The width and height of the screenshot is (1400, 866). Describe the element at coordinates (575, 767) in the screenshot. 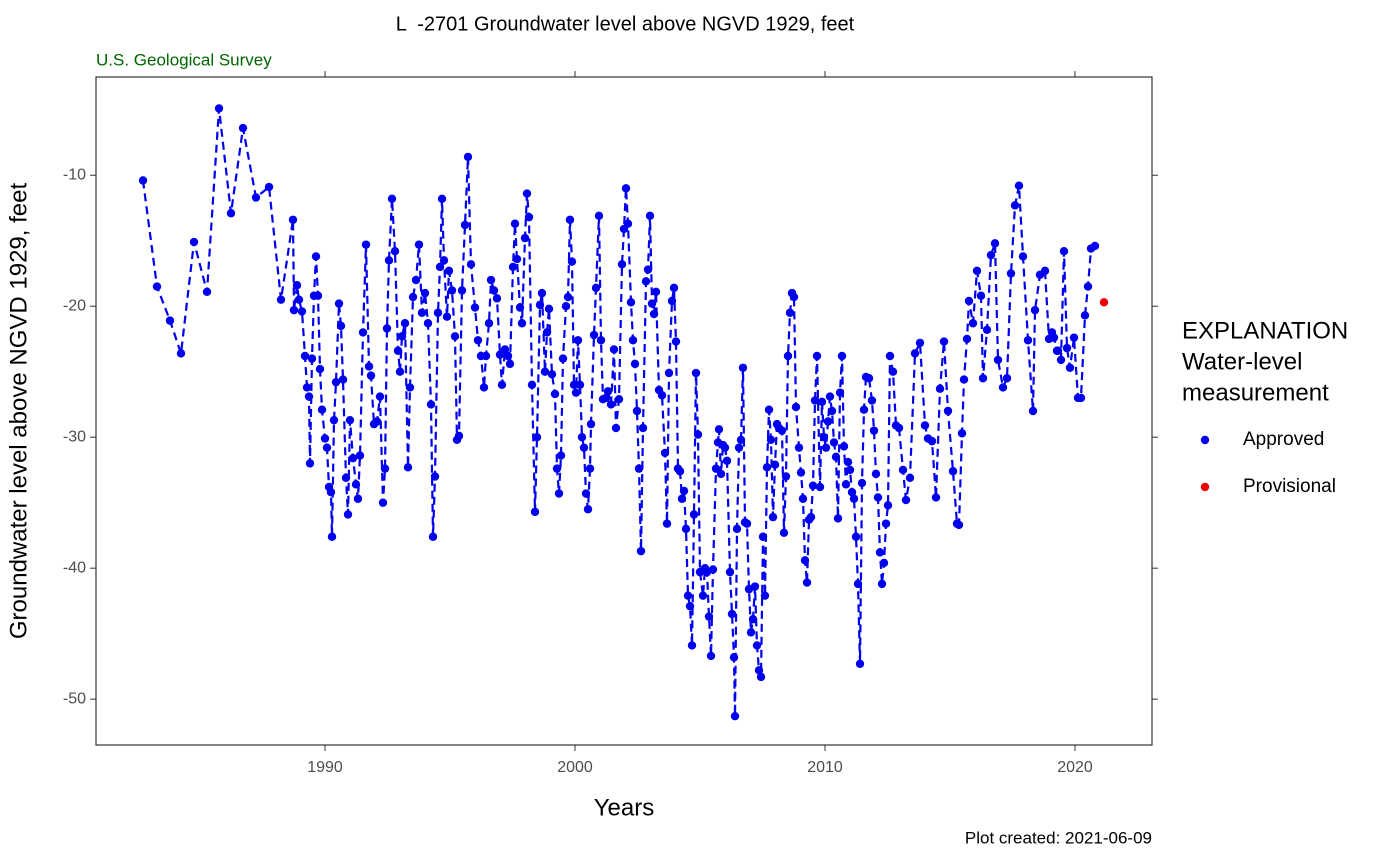

I see `x-tick-label: 2000` at that location.